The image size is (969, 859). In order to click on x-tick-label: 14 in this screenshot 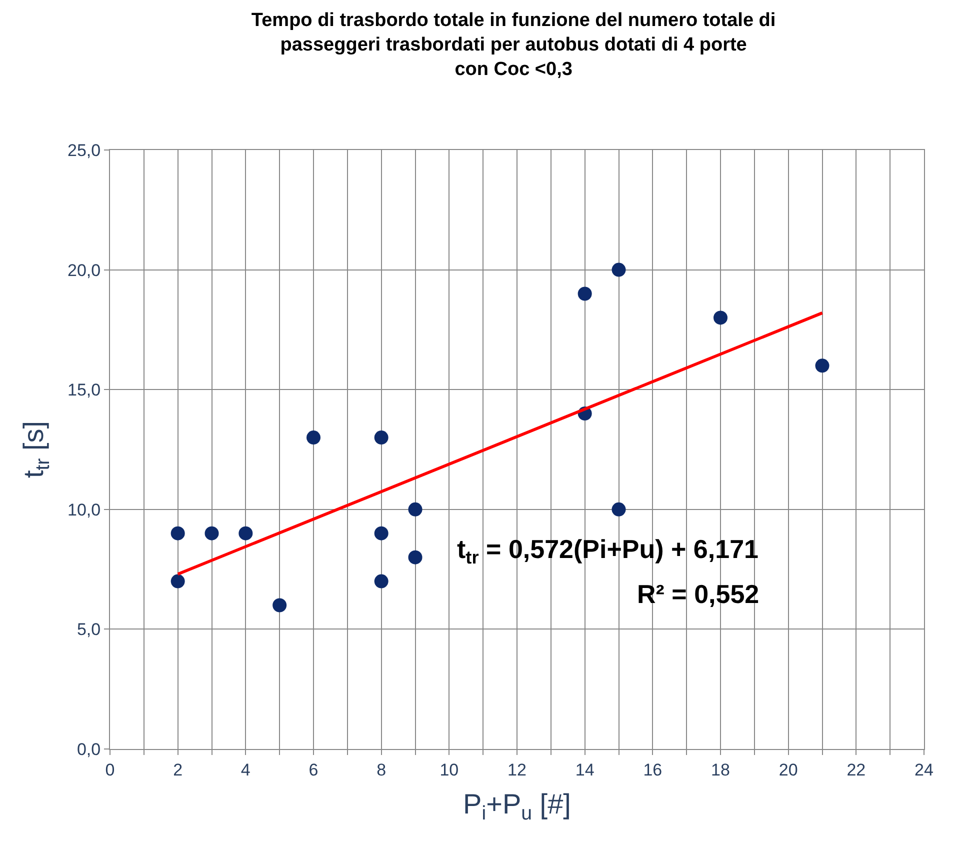, I will do `click(584, 770)`.